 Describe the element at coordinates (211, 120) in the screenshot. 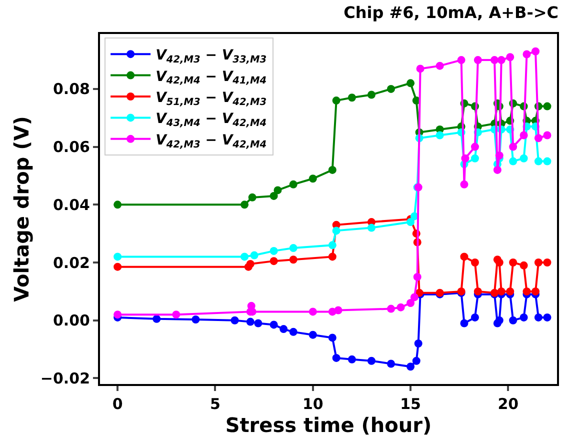

I see `legend-label: V$_{43,M4}$ − V$_{42,M4}$` at that location.